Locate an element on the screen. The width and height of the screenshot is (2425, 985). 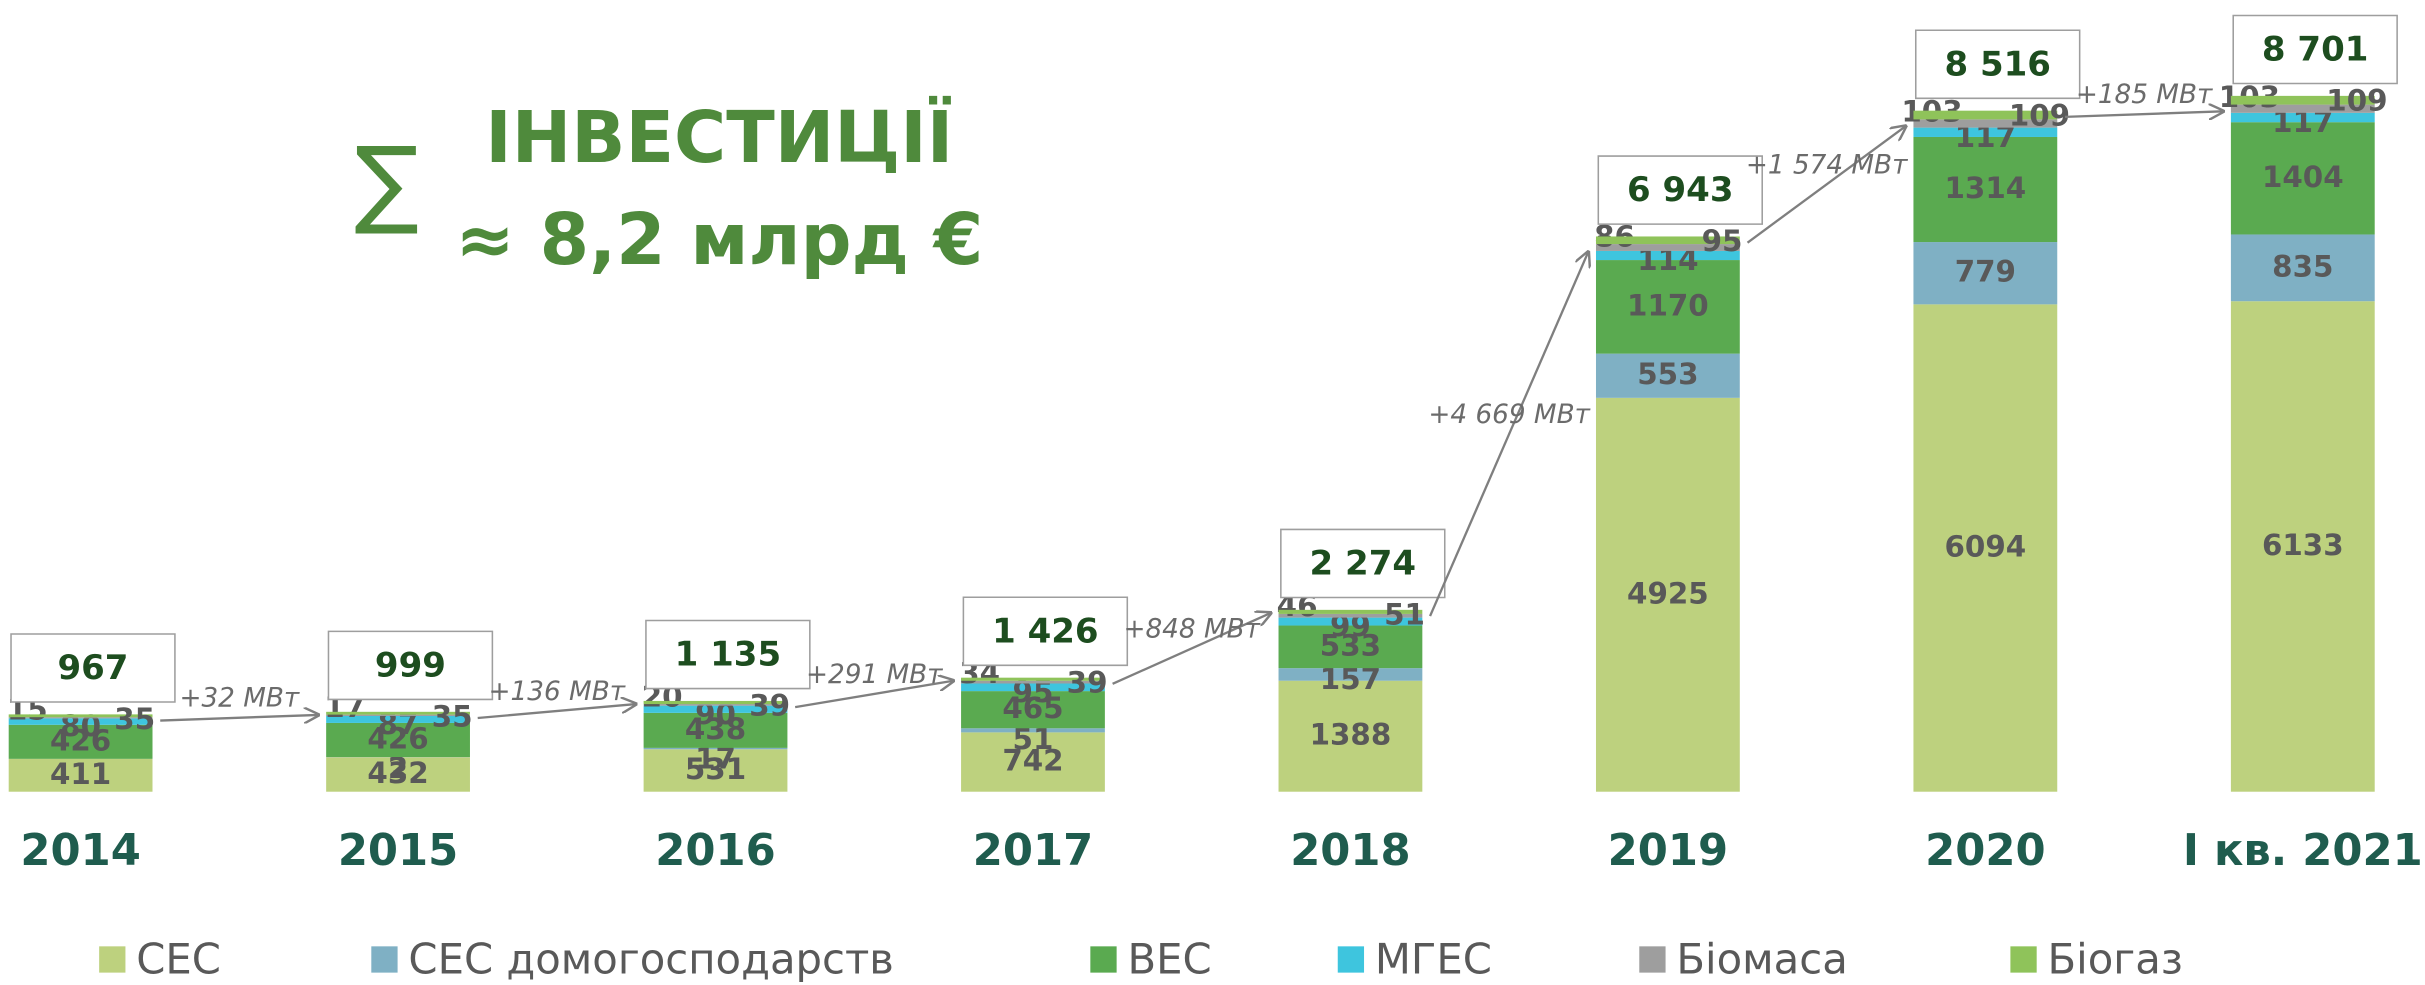
total-label: 8 516 is located at coordinates (1997, 64).